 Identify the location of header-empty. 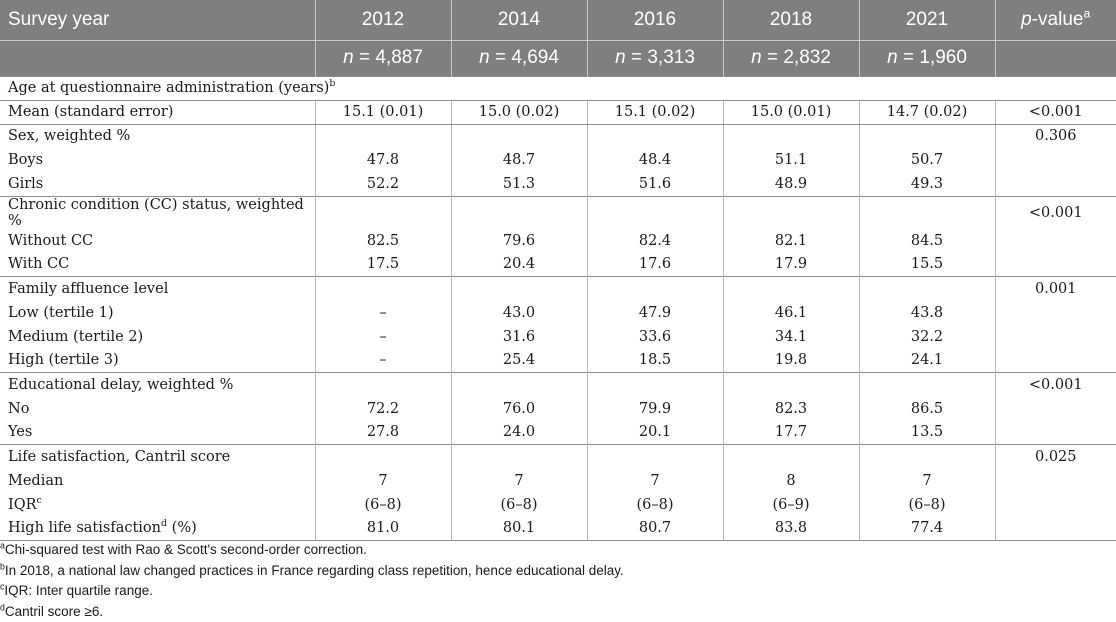
(1055, 57).